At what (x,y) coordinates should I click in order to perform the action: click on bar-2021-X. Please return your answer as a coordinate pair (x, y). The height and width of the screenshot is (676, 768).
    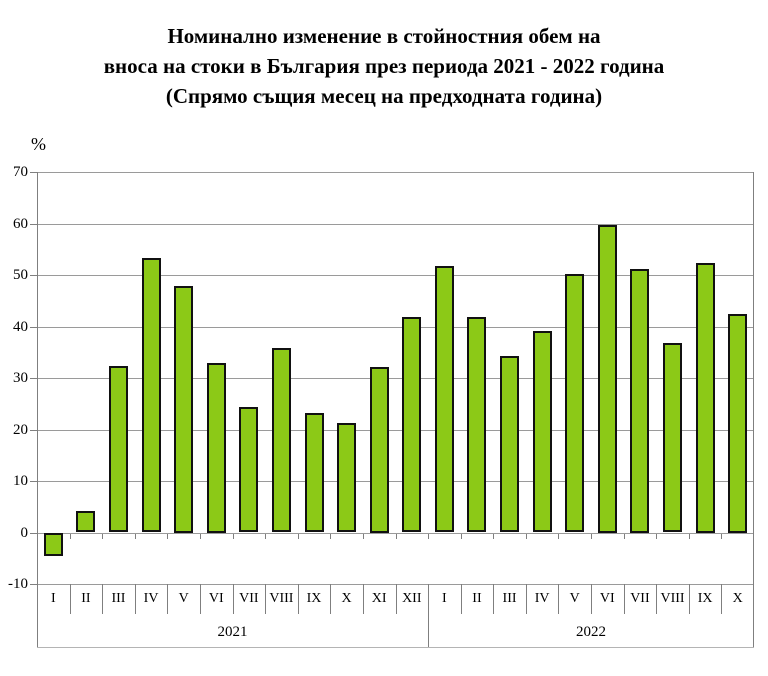
    Looking at the image, I should click on (346, 477).